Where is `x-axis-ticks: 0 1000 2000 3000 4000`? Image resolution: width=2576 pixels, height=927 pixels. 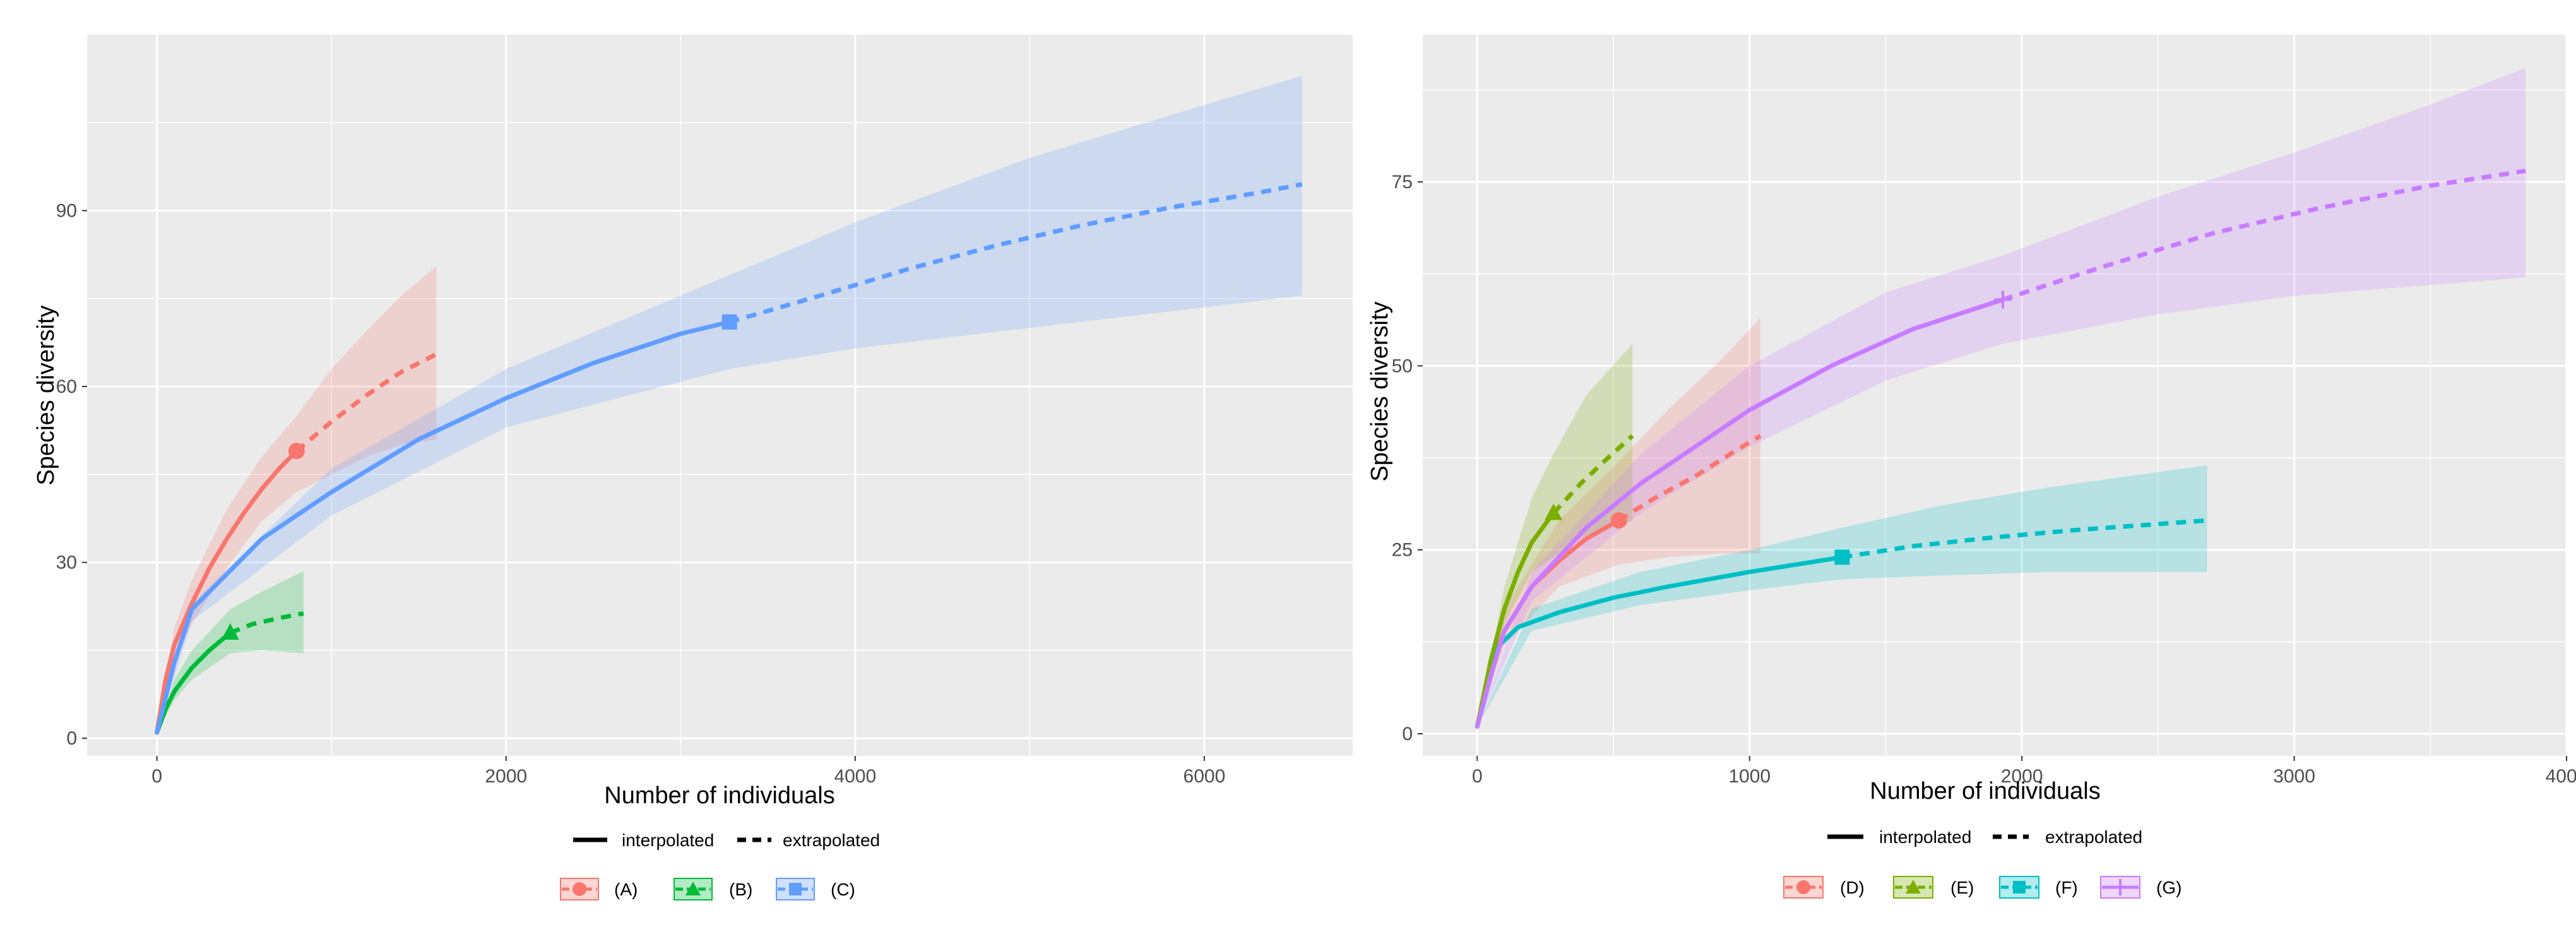
x-axis-ticks: 0 1000 2000 3000 4000 is located at coordinates (2024, 771).